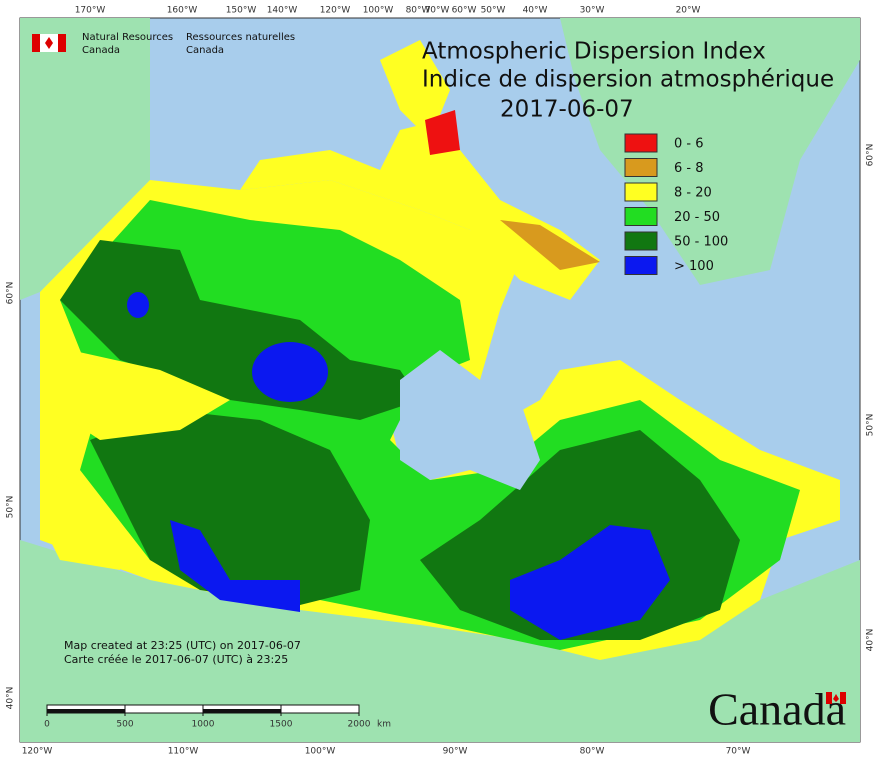  Describe the element at coordinates (235, 566) in the screenshot. I see `zone-blue-prairie` at that location.